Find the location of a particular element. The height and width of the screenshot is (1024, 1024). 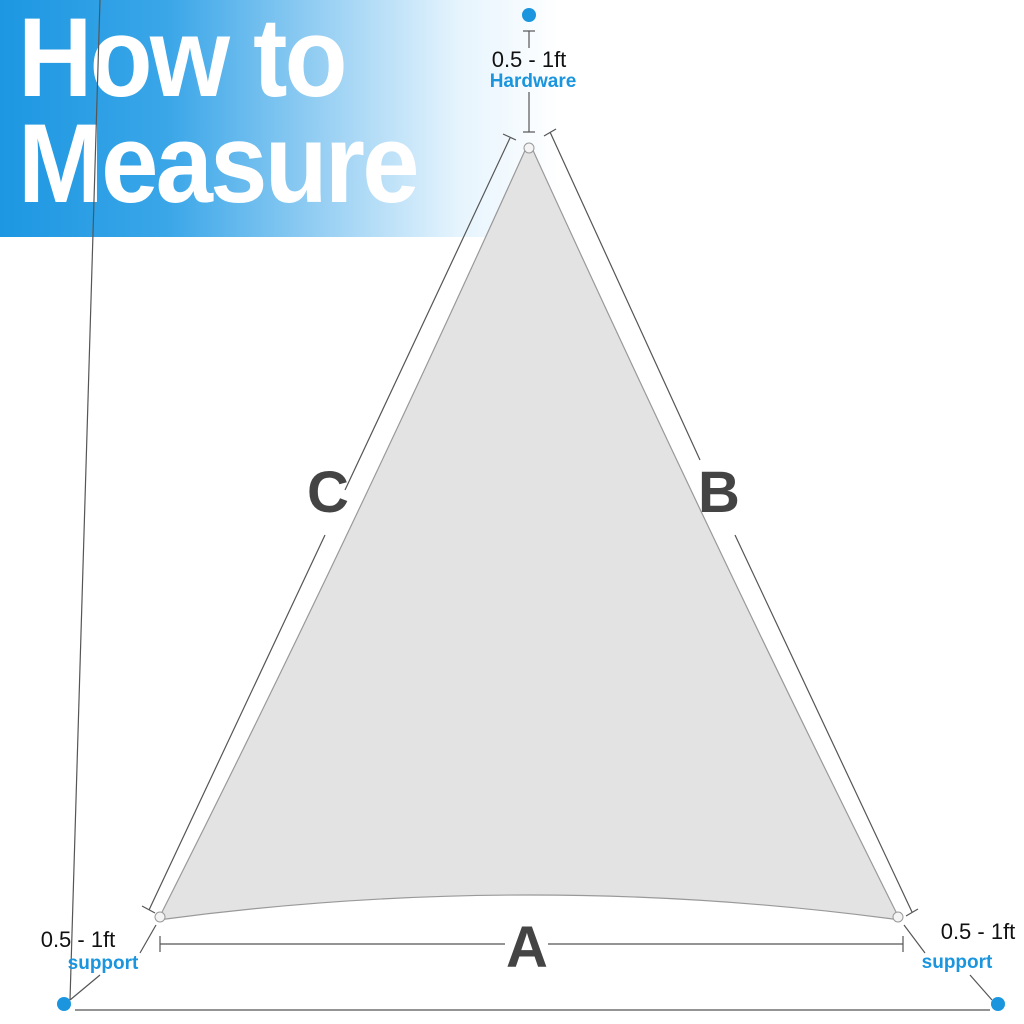

sail-top-ring is located at coordinates (529, 148).